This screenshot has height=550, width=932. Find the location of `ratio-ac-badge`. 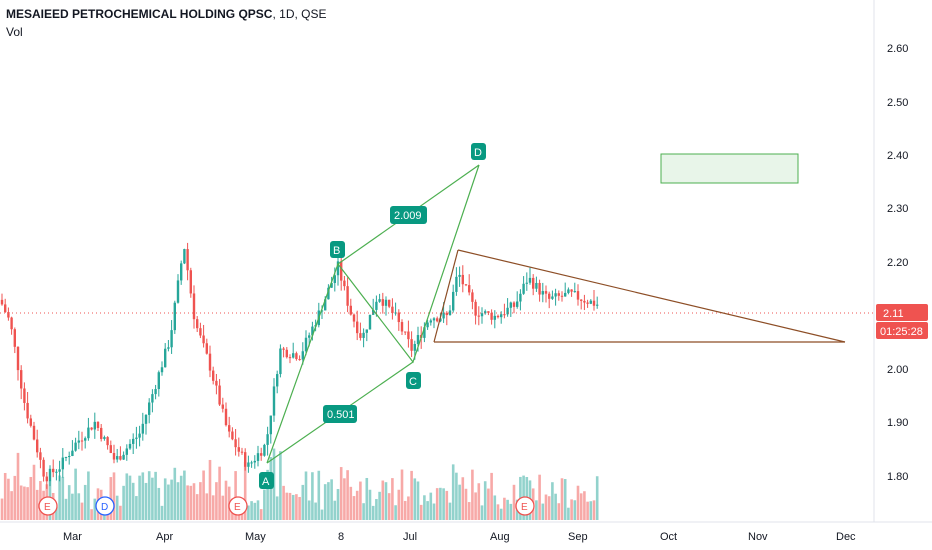

ratio-ac-badge is located at coordinates (340, 414).